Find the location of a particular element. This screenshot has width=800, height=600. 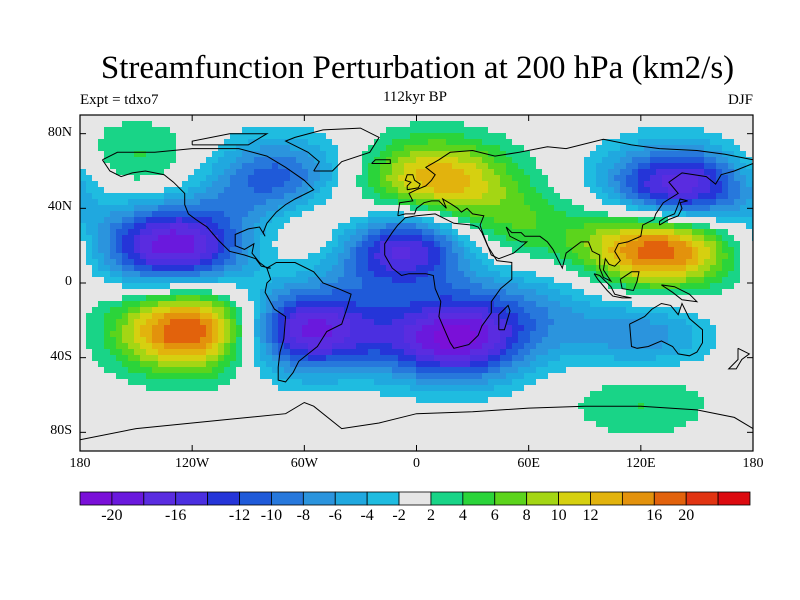

y-tick-label: 40N is located at coordinates (59, 207).